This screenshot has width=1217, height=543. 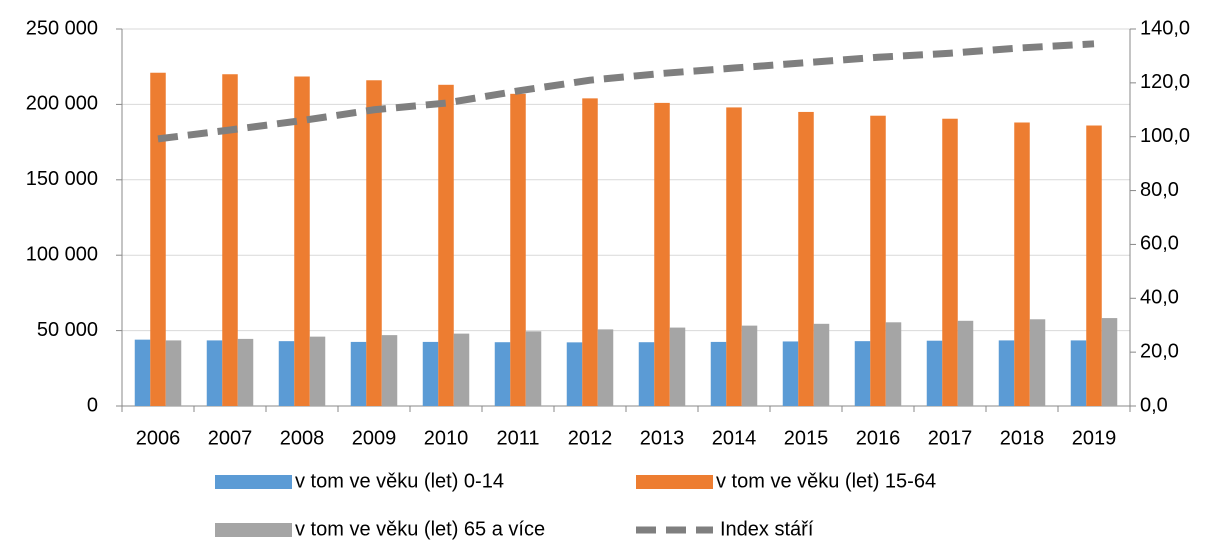 I want to click on y-tick-label: 50 000, so click(x=67, y=330).